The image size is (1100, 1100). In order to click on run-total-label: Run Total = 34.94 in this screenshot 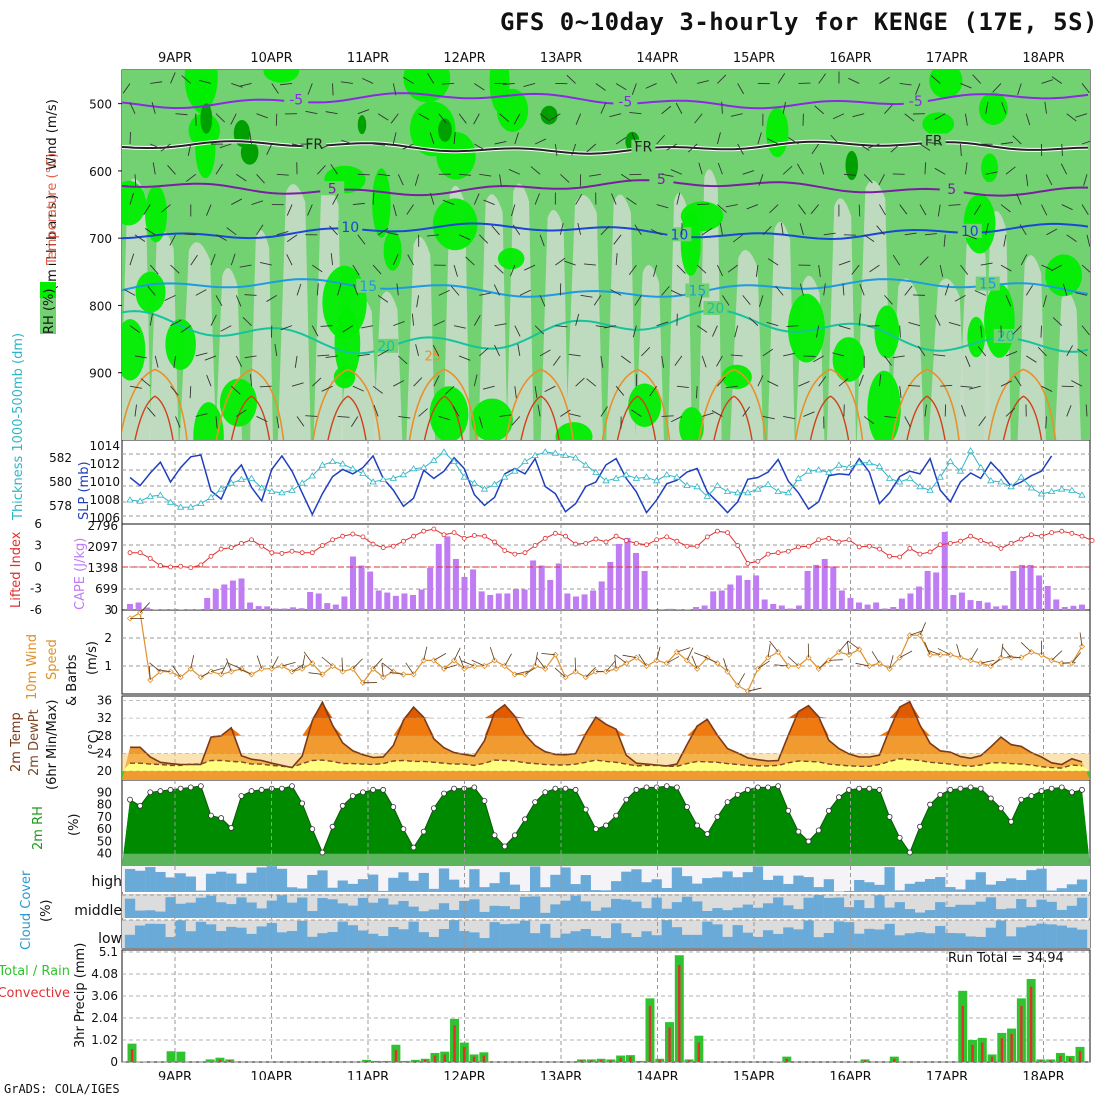, I will do `click(1006, 958)`.